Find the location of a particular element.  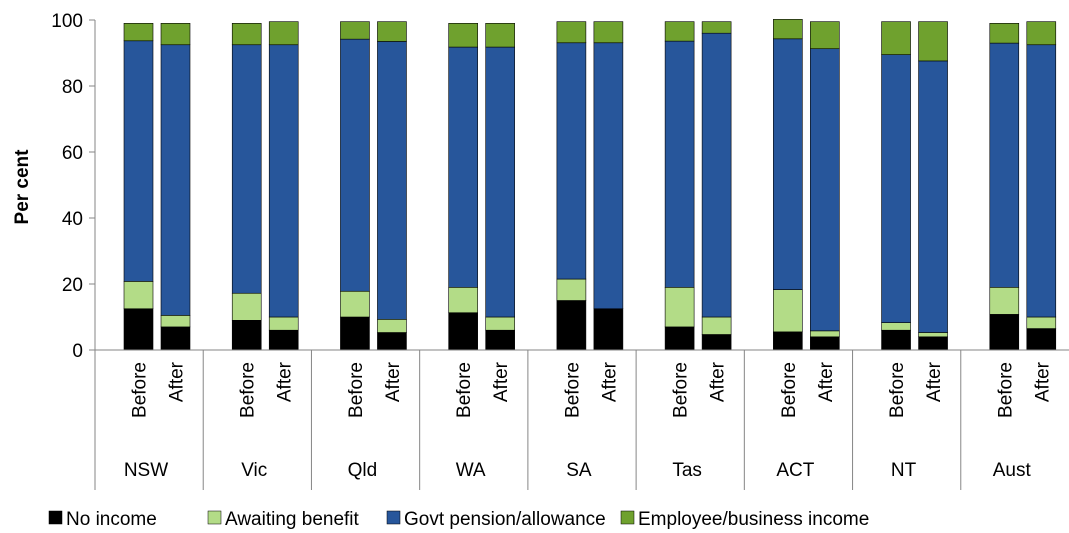

group-label: Tas is located at coordinates (687, 470).